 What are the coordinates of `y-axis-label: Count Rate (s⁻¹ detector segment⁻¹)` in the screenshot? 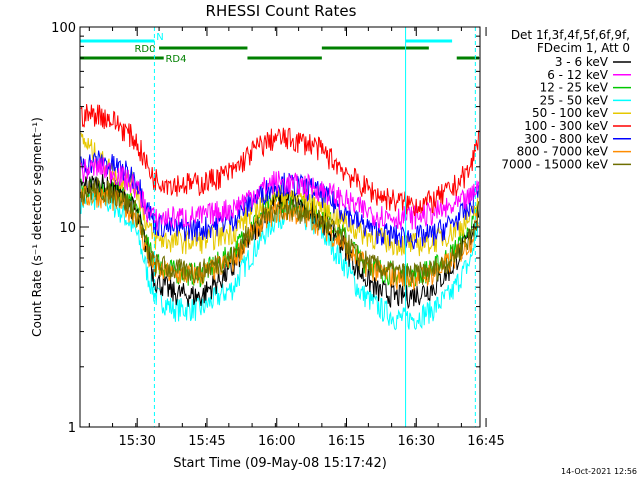 It's located at (37, 227).